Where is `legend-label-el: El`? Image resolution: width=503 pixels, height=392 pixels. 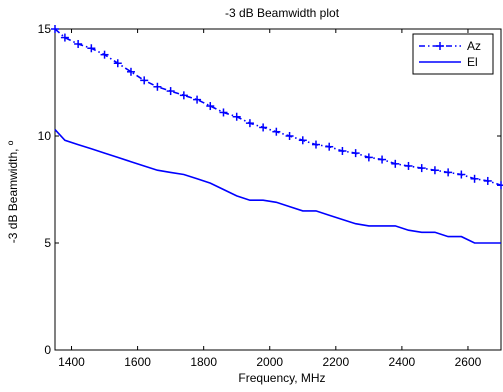 legend-label-el: El is located at coordinates (472, 62).